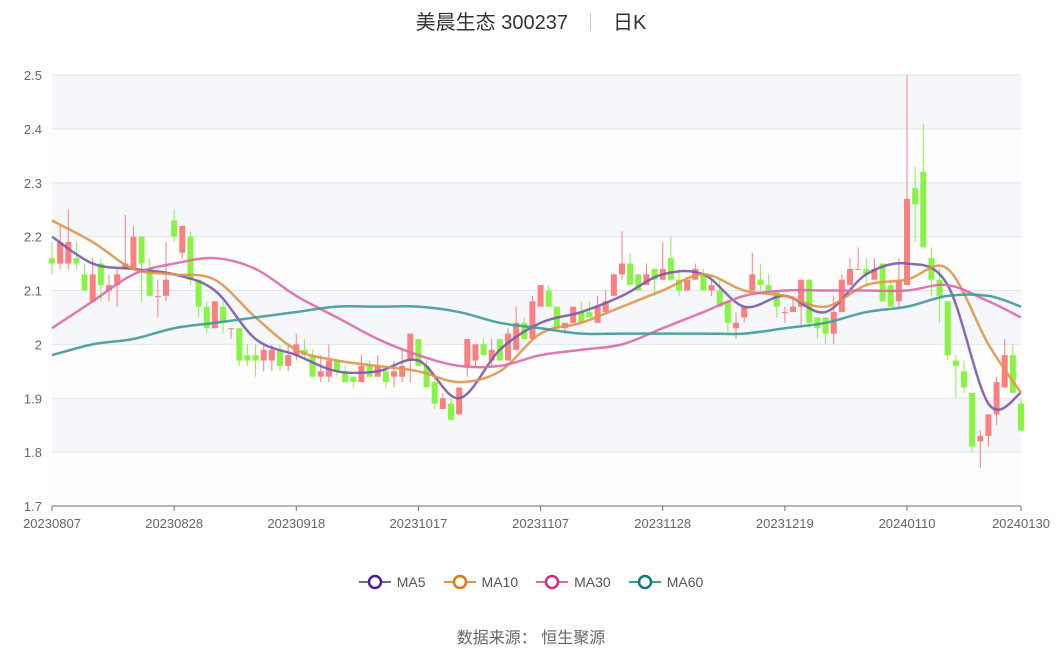 This screenshot has height=648, width=1062. Describe the element at coordinates (296, 523) in the screenshot. I see `x-tick-label: 20230918` at that location.